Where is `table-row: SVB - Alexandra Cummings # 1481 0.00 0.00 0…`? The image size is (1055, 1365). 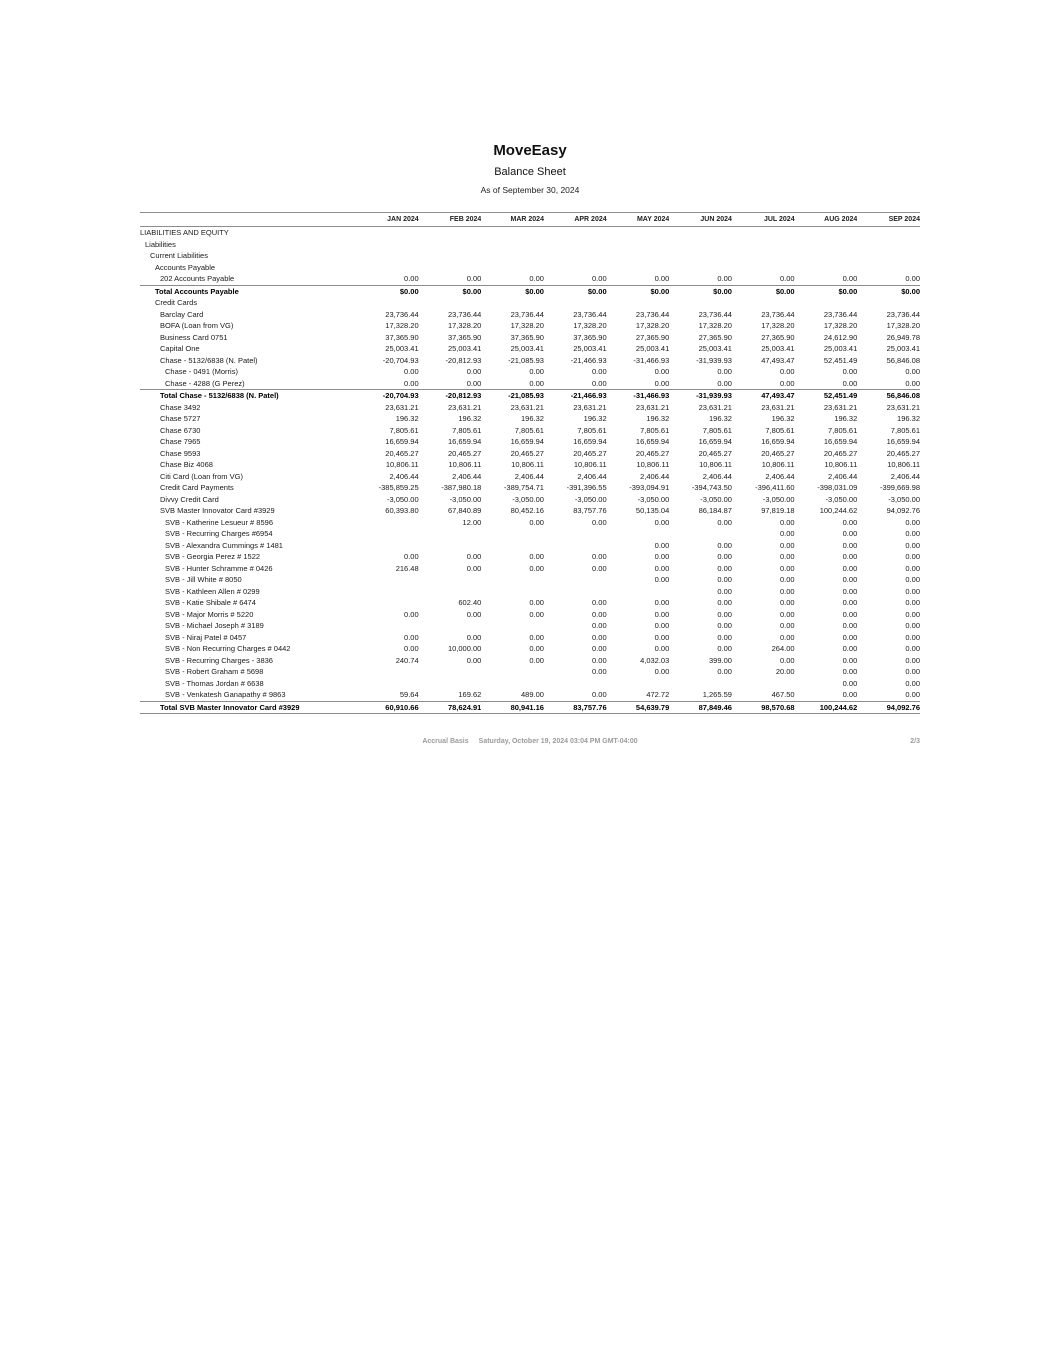 table-row: SVB - Alexandra Cummings # 1481 0.00 0.00 0… is located at coordinates (530, 546).